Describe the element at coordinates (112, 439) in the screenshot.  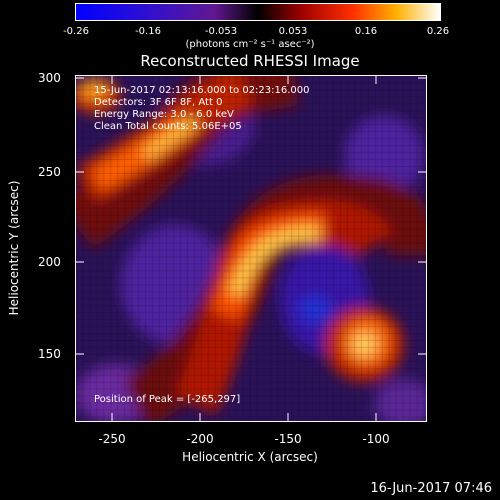
I see `x-tick-label: -250` at that location.